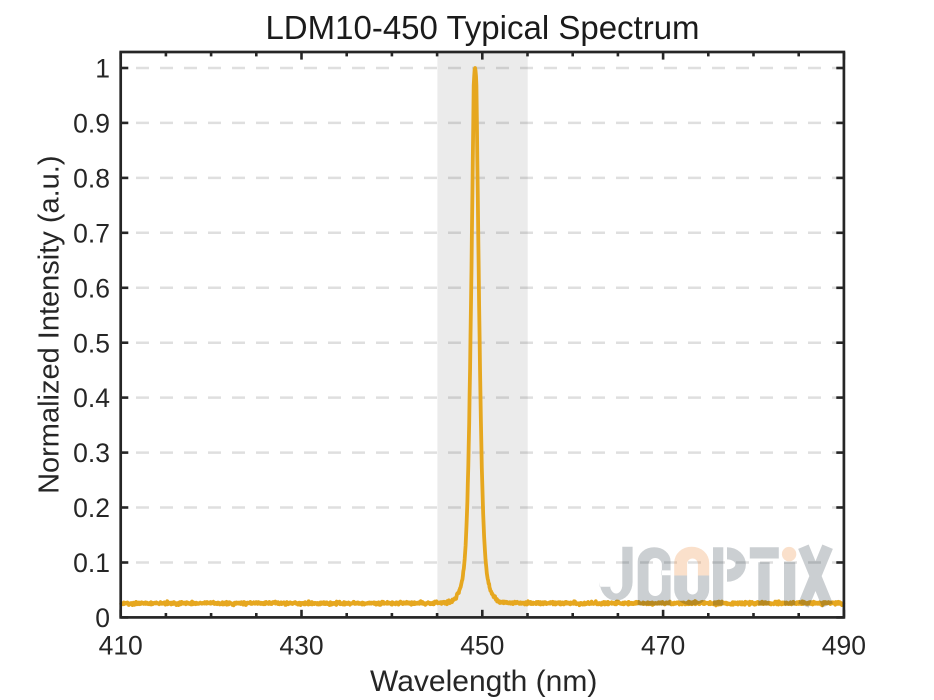 This screenshot has height=700, width=934. Describe the element at coordinates (91, 179) in the screenshot. I see `svg-text: 0.8` at that location.